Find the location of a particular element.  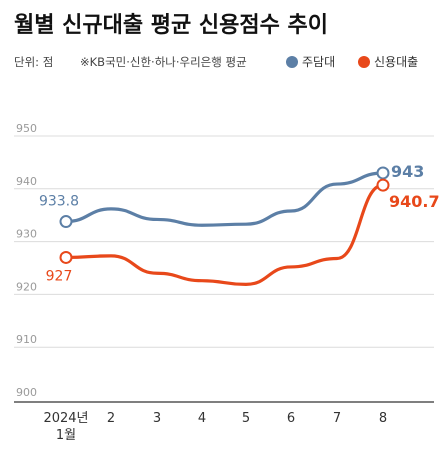

x-axis: 2024년 1월 2 3 4 5 6 7 8 is located at coordinates (215, 427).